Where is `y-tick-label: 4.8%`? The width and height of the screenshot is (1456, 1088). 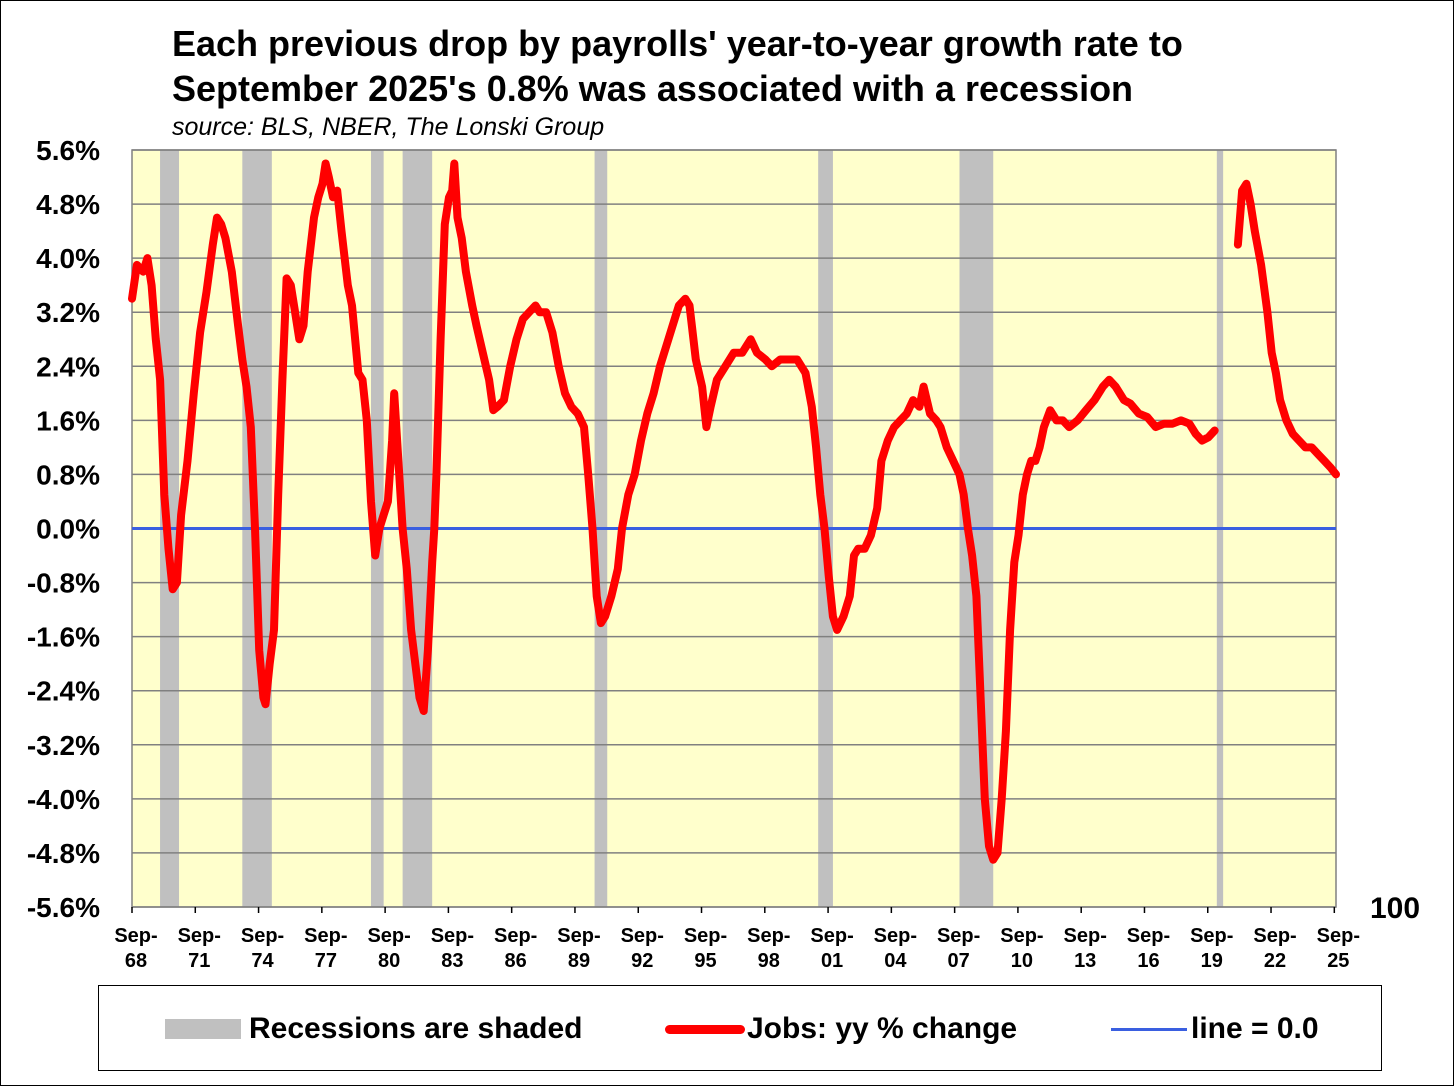 y-tick-label: 4.8% is located at coordinates (68, 204).